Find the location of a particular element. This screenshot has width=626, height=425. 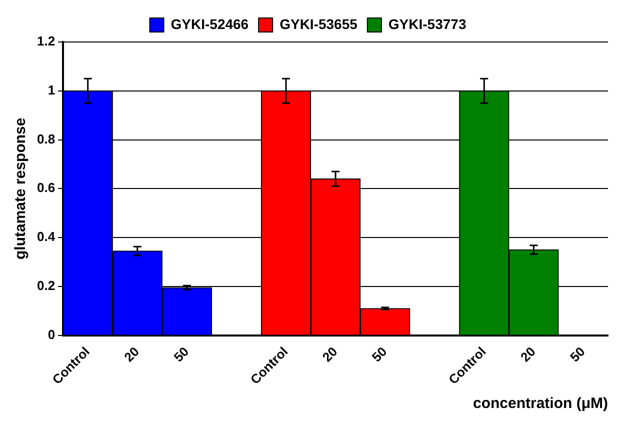

x-axis-title: concentration (μM) is located at coordinates (540, 403).